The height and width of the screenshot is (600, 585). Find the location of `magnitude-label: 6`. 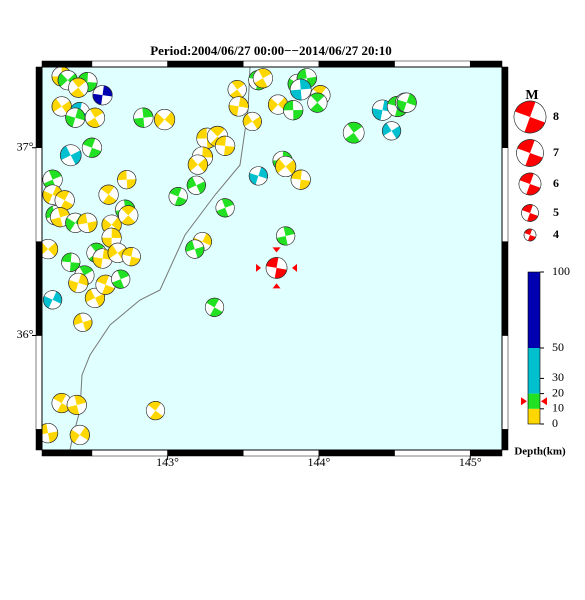

magnitude-label: 6 is located at coordinates (556, 183).